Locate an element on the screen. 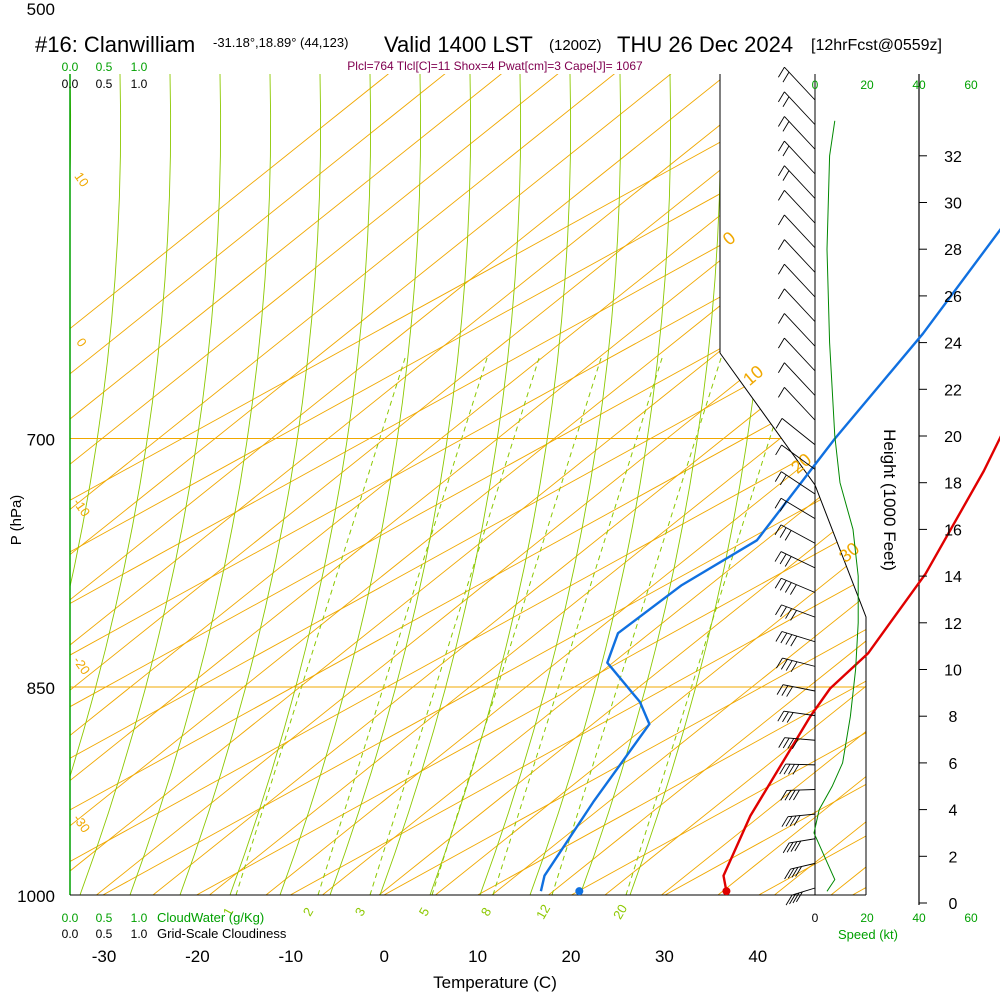 The image size is (1000, 1000). x-tick-label: 10 is located at coordinates (477, 956).